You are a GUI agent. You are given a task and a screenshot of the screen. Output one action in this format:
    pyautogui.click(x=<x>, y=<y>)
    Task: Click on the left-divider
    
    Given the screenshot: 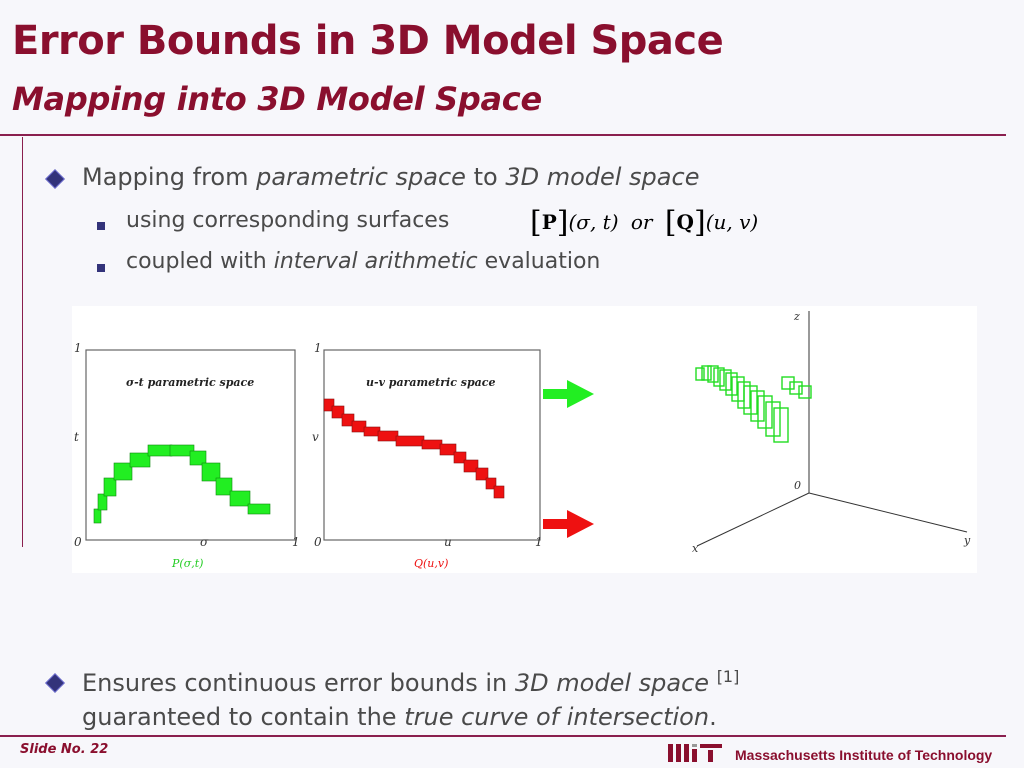 What is the action you would take?
    pyautogui.click(x=22, y=342)
    